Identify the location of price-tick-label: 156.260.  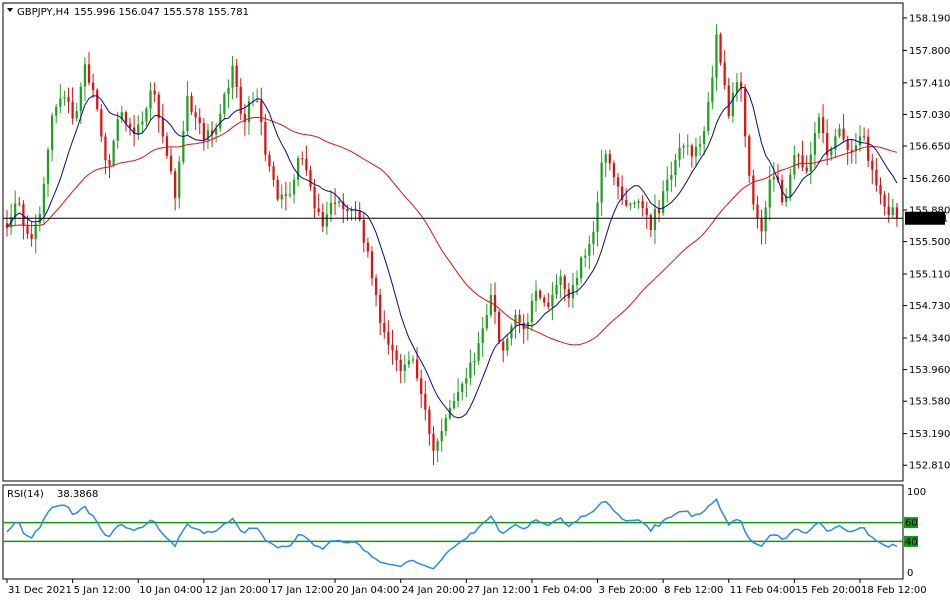
(929, 179).